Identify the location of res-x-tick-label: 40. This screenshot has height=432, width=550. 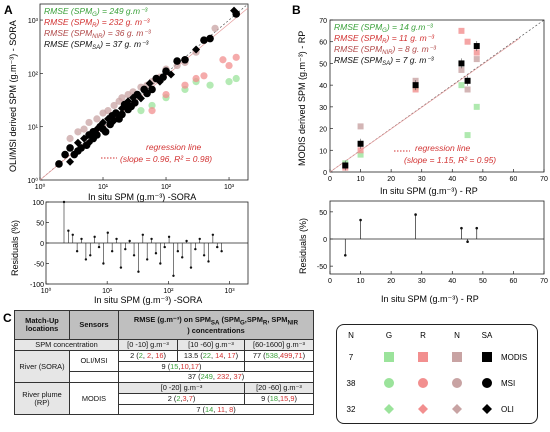
(452, 281).